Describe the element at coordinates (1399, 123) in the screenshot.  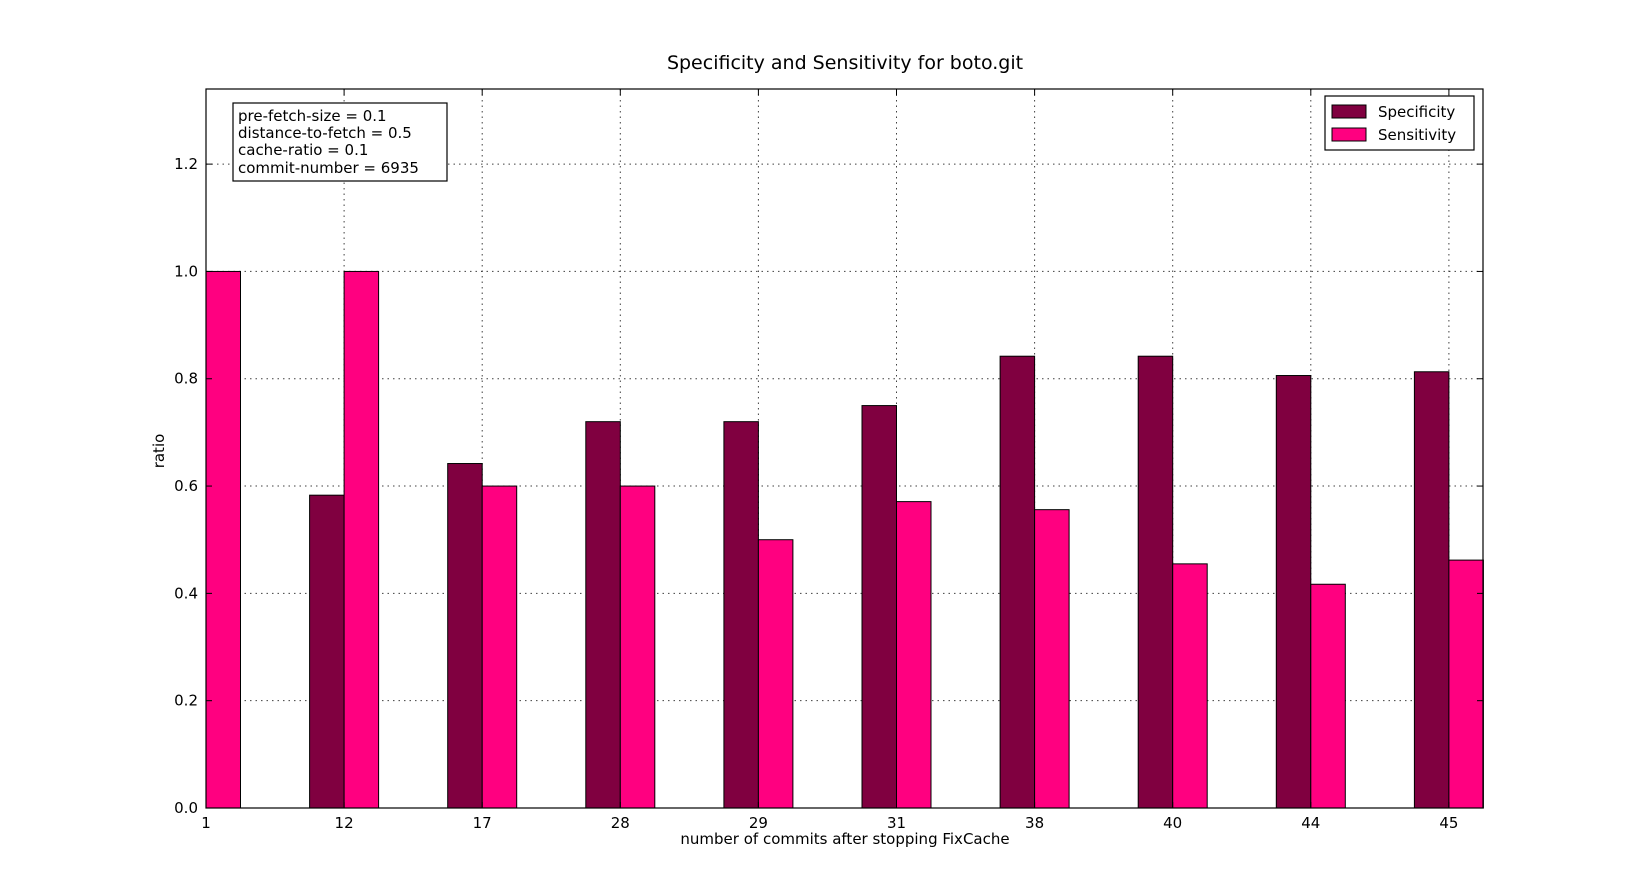
I see `legend: Specificity Sensitivity` at that location.